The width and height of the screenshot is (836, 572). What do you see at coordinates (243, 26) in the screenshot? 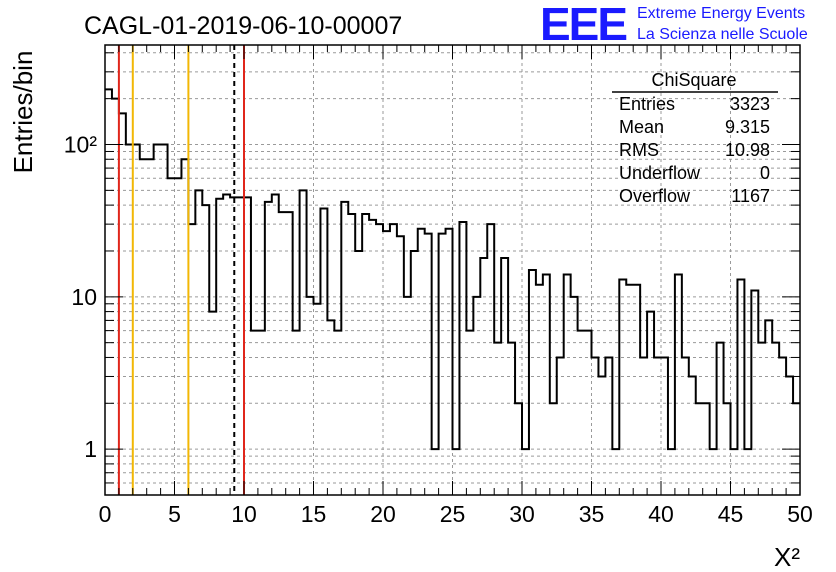
I see `chart-title: CAGL-01-2019-06-10-00007` at bounding box center [243, 26].